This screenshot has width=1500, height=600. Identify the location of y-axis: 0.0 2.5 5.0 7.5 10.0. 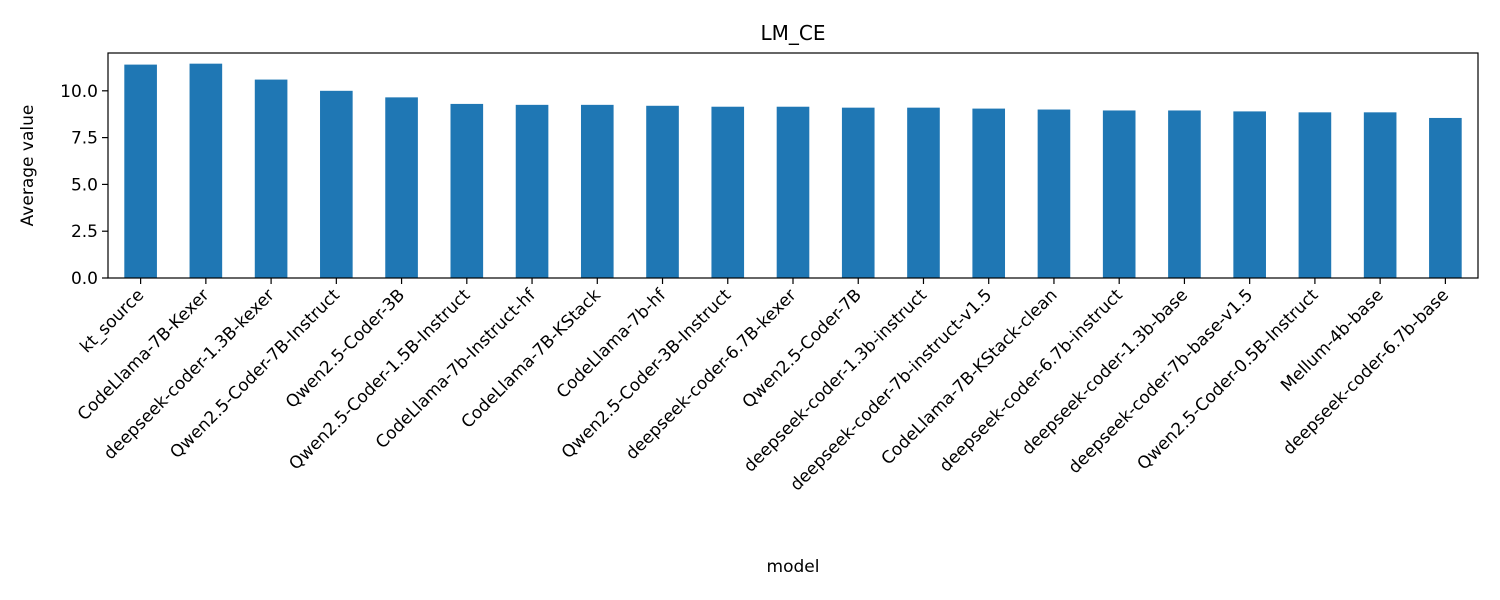
(84, 185).